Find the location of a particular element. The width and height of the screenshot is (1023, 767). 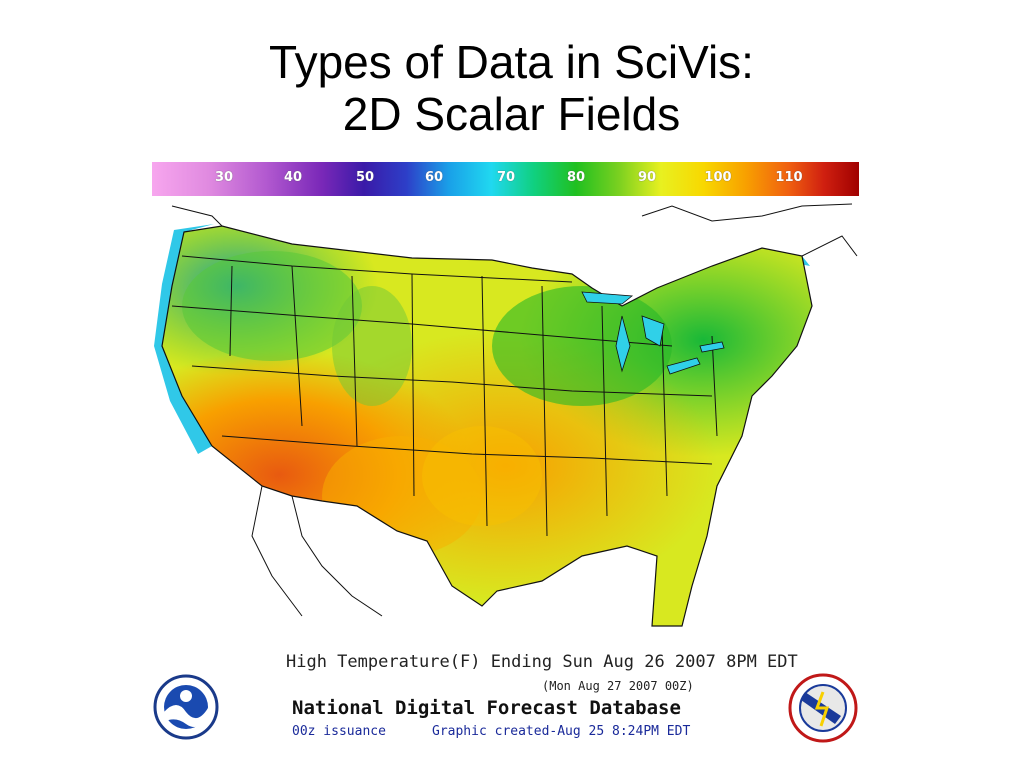

canada-outline is located at coordinates (514, 230).